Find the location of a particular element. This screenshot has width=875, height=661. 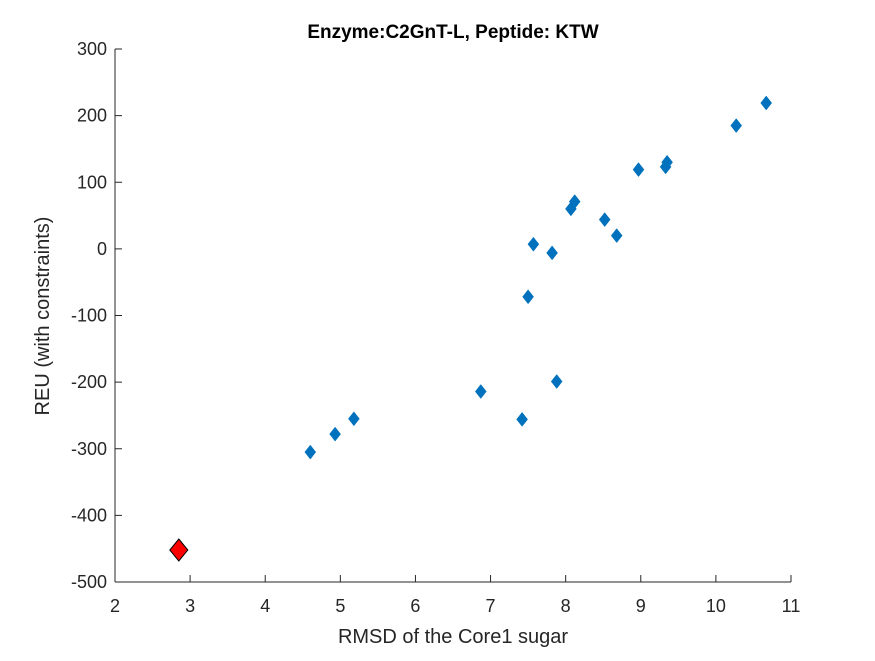

x-tick-label: 9 is located at coordinates (641, 606).